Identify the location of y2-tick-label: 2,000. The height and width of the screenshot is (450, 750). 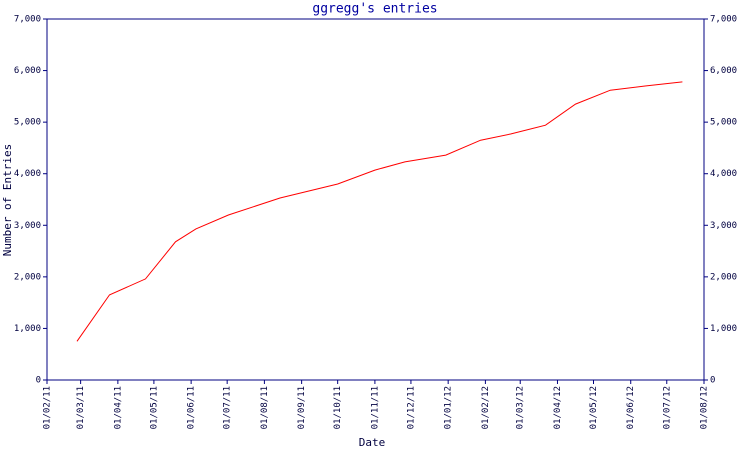
(723, 277).